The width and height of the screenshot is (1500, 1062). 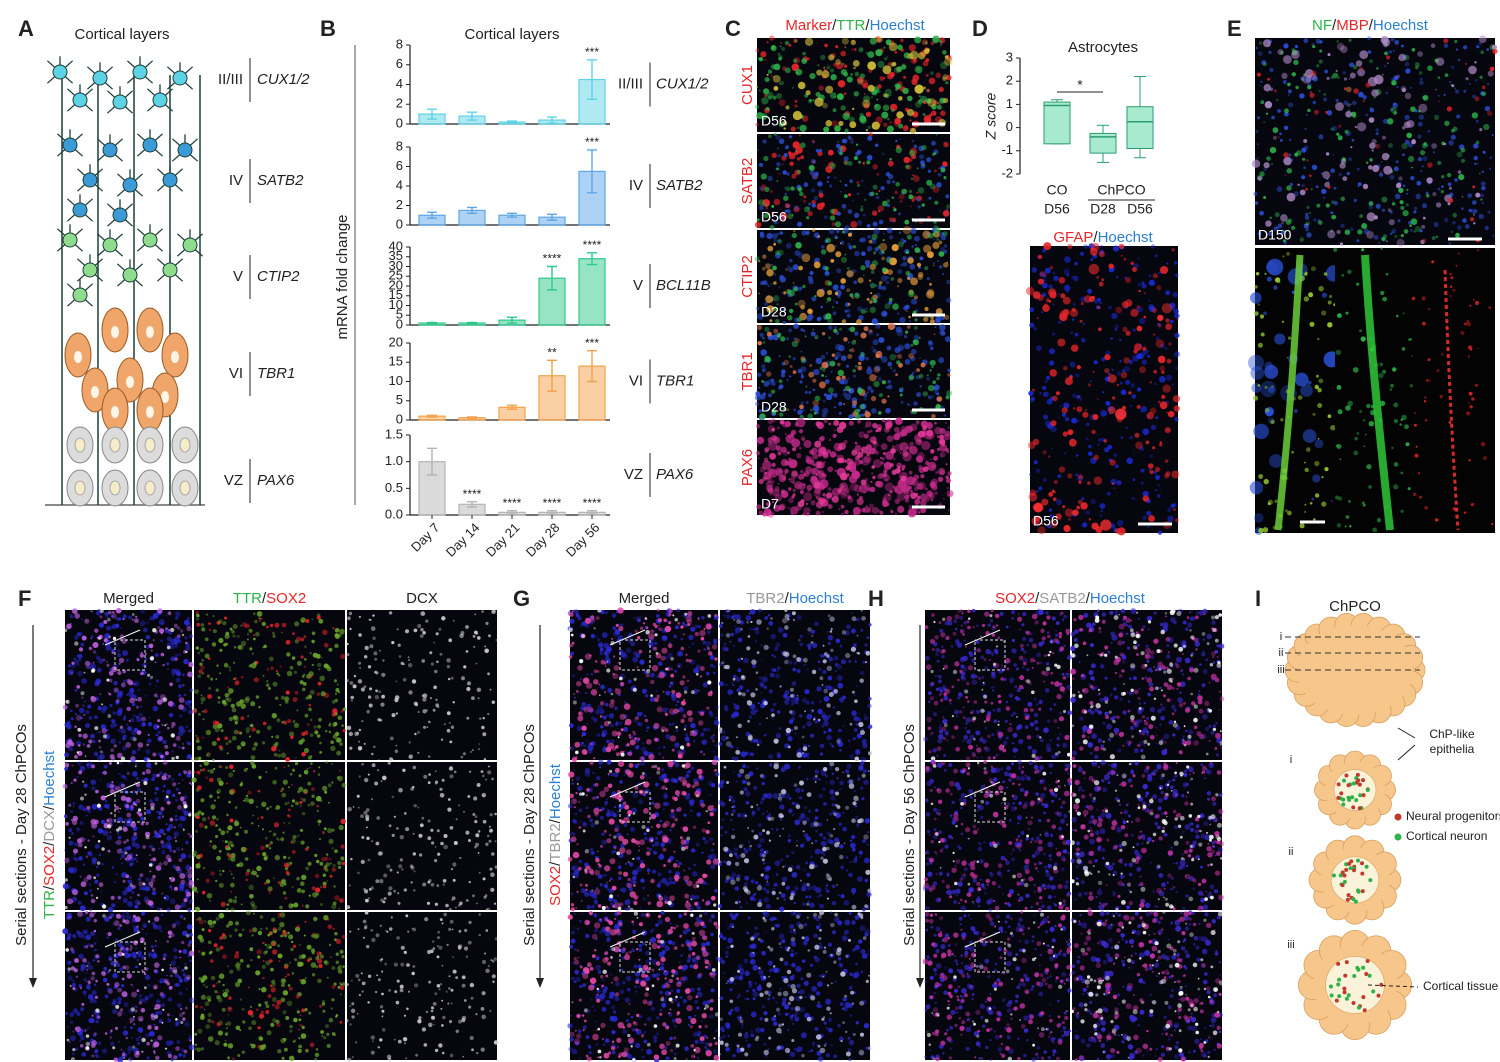 What do you see at coordinates (1009, 126) in the screenshot?
I see `y-tick-label: 0` at bounding box center [1009, 126].